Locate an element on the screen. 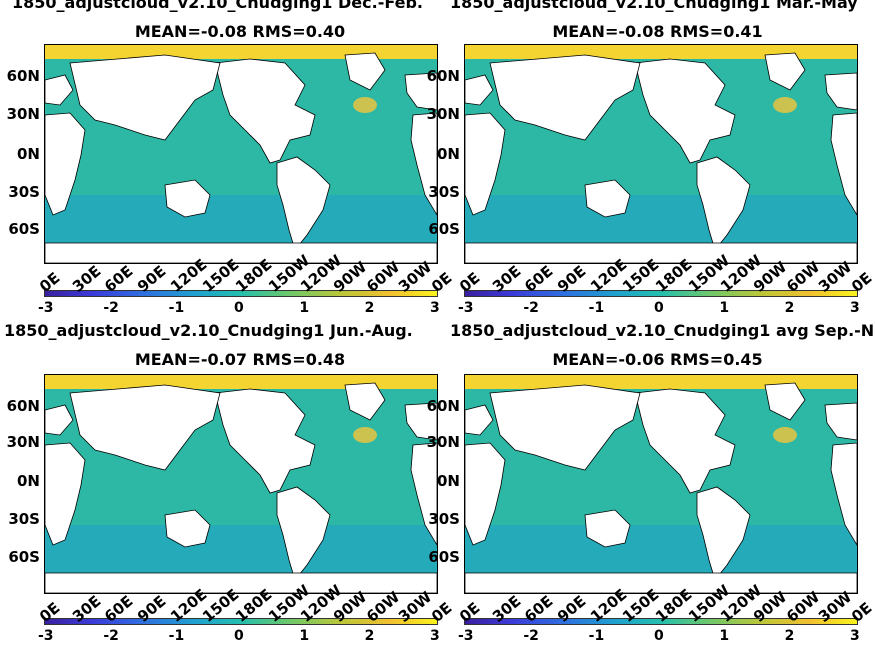  panel-stats: MEAN=-0.08 RMS=0.41 is located at coordinates (657, 31).